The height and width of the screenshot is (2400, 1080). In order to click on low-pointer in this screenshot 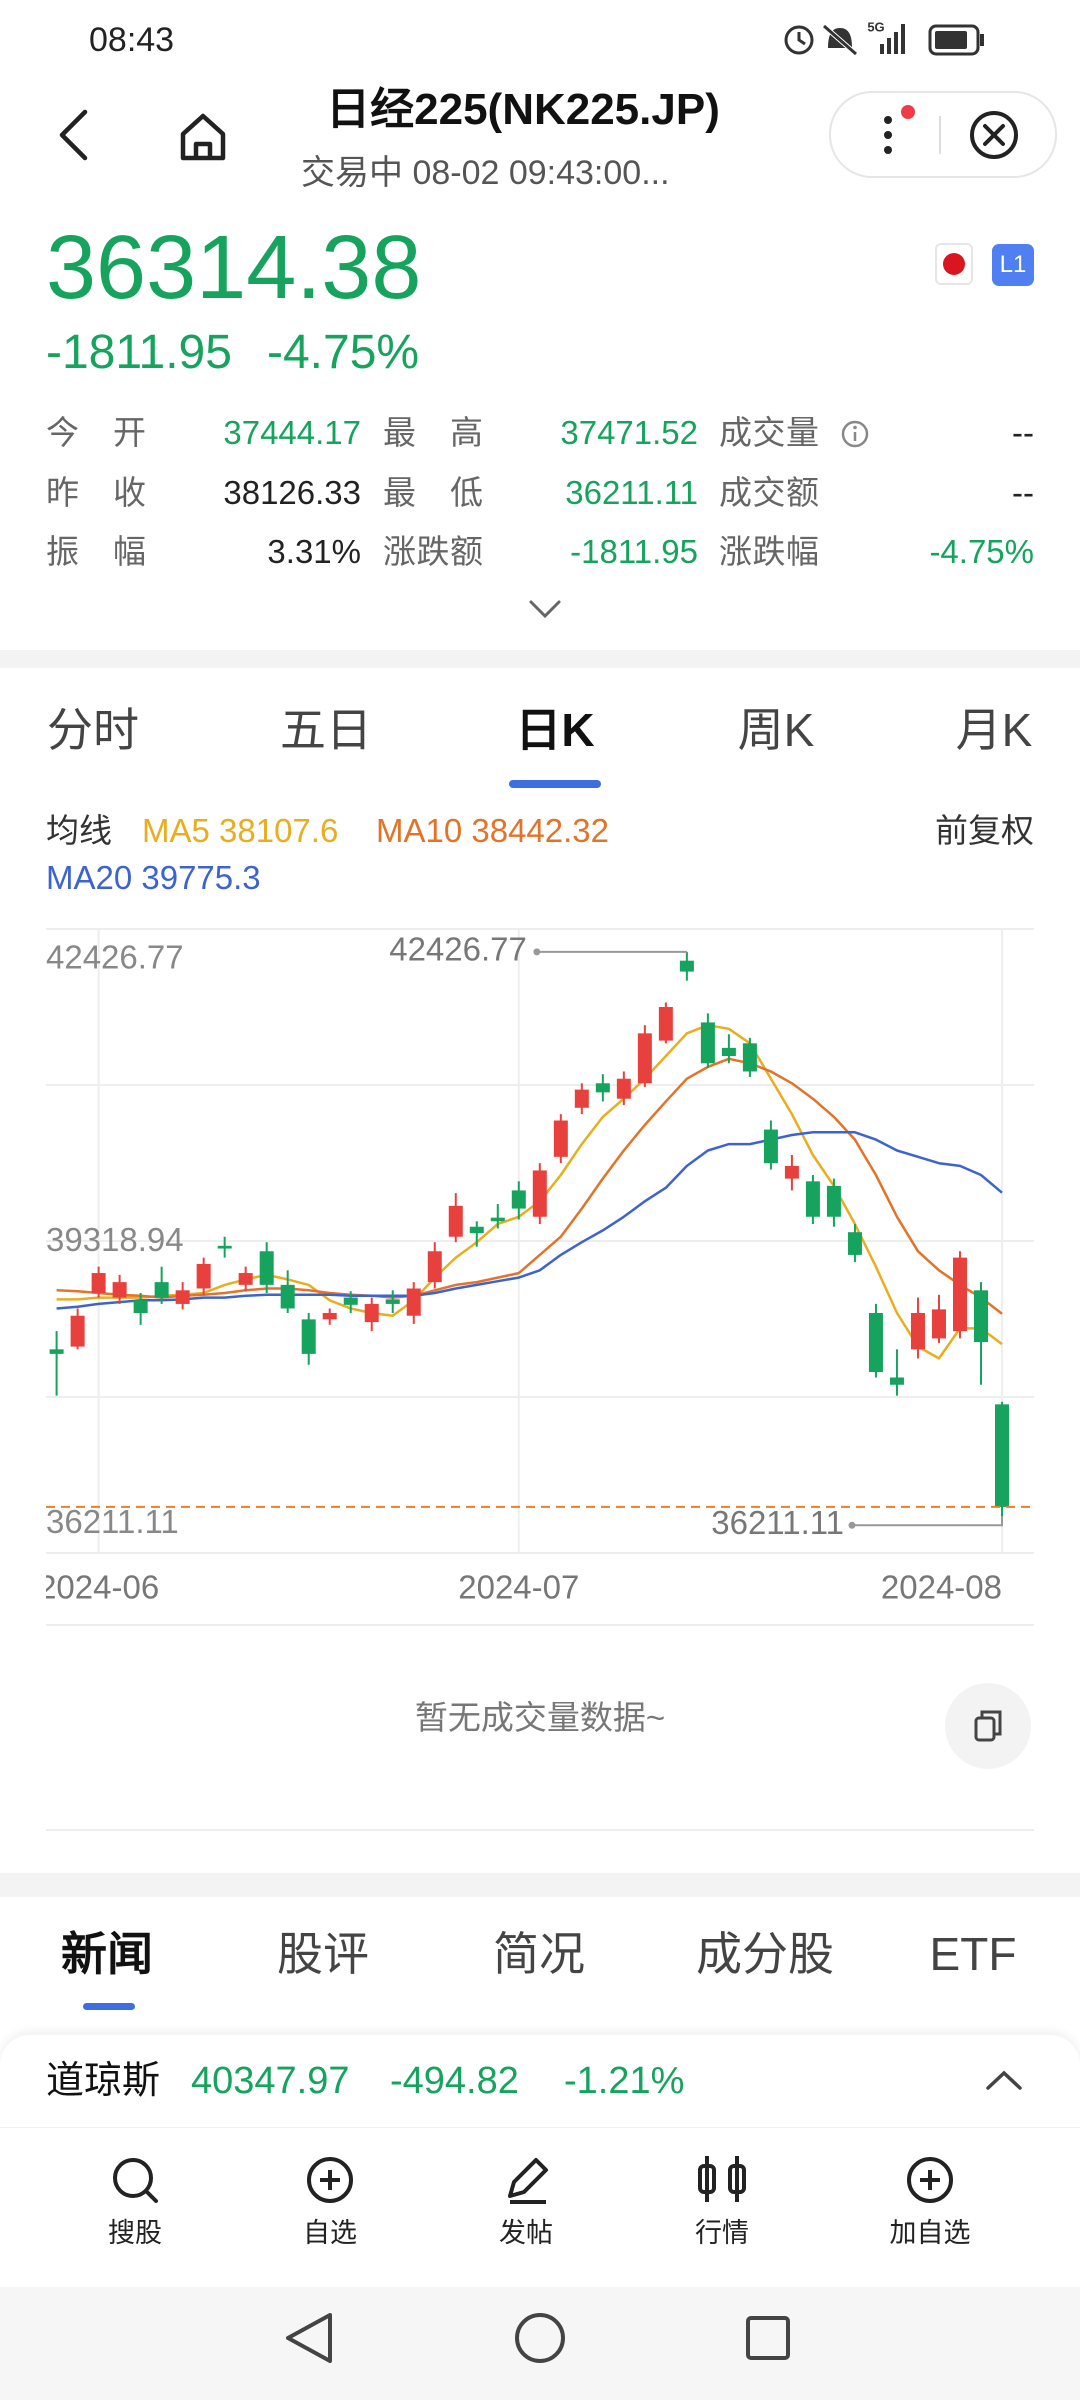, I will do `click(927, 1521)`.